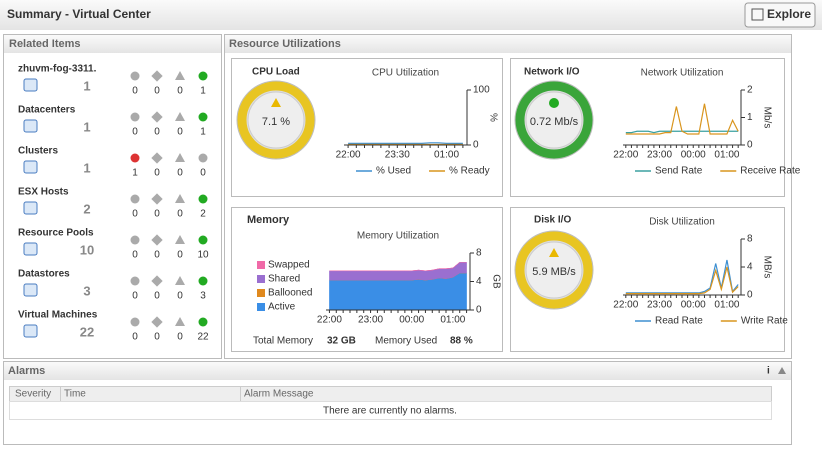 The width and height of the screenshot is (822, 449). Describe the element at coordinates (554, 252) in the screenshot. I see `gauge-warning` at that location.